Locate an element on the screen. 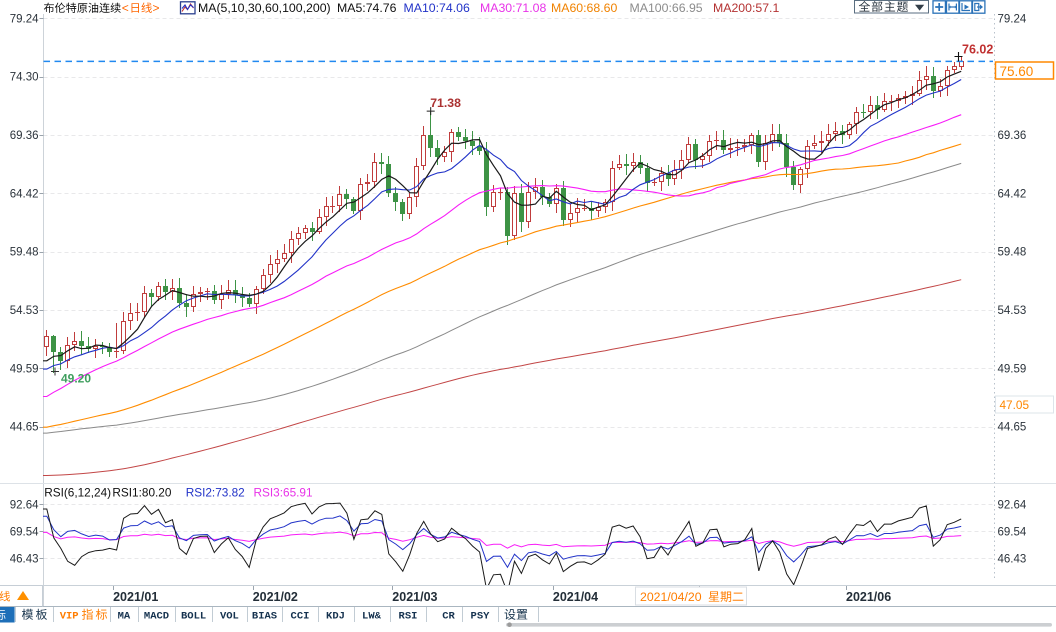 The height and width of the screenshot is (632, 1056). svg-text: MA10:74.06 is located at coordinates (437, 8).